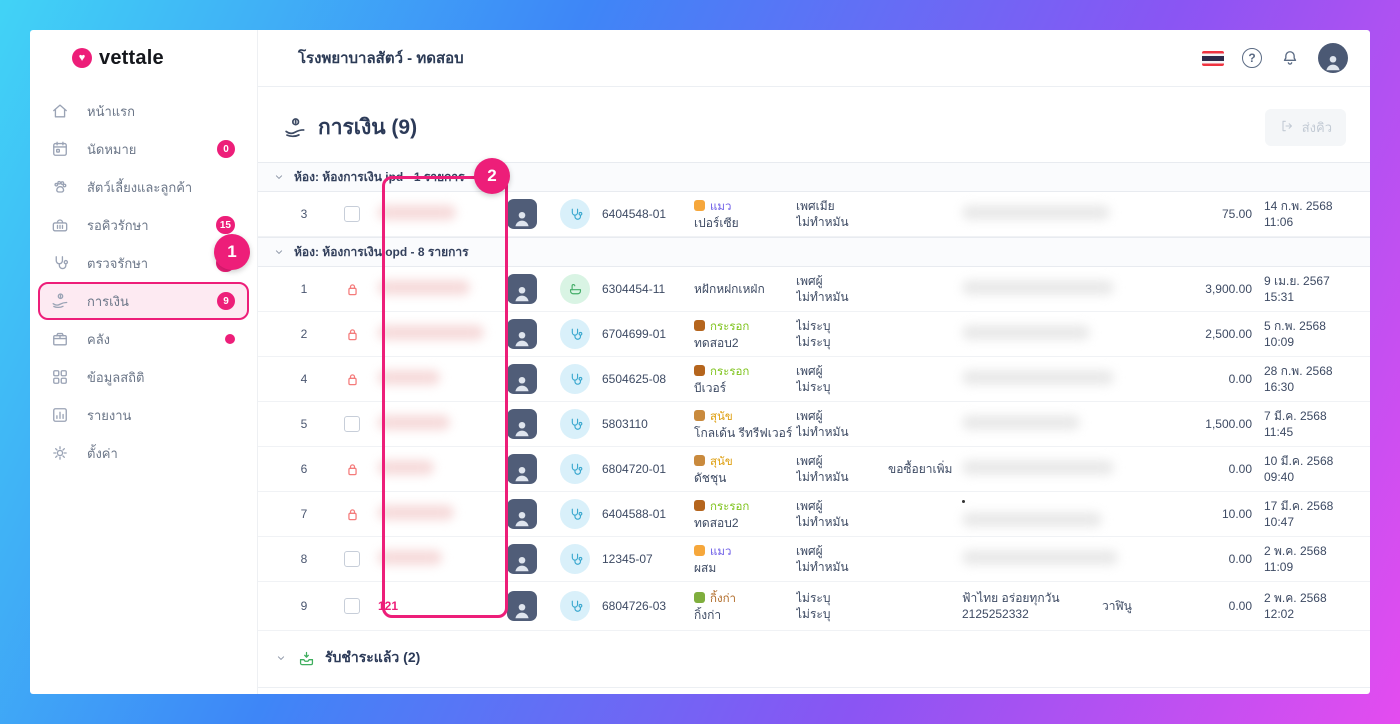  I want to click on topbar: โรงพยาบาลสัตว์ - ทดสอบ ?, so click(814, 58).